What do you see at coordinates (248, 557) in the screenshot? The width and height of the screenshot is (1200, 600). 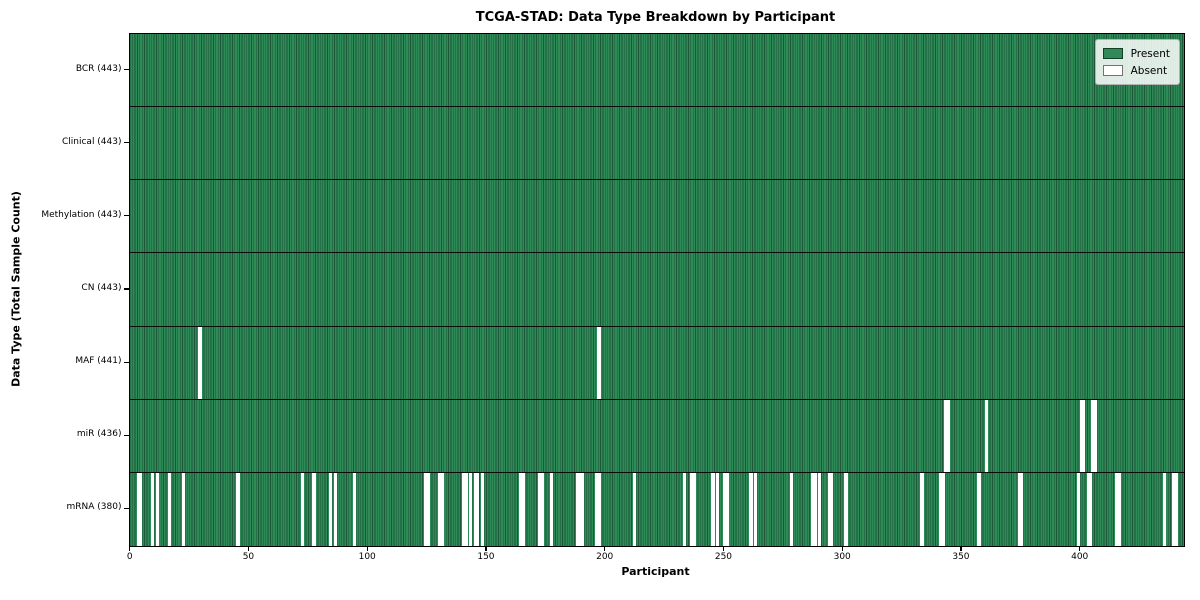 I see `x-tick-label: 50` at bounding box center [248, 557].